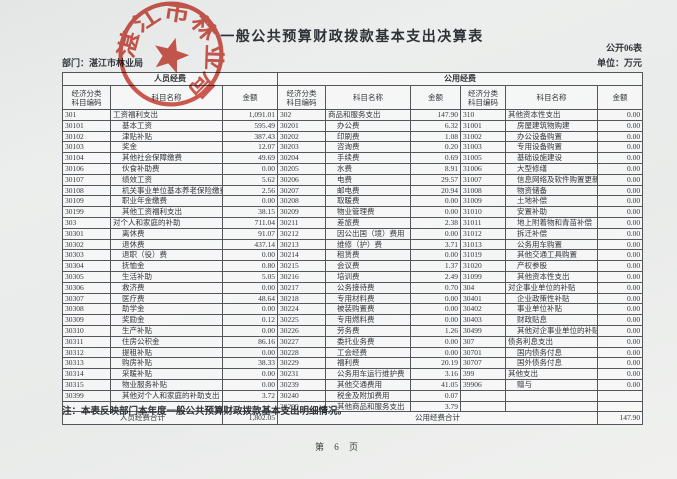 The width and height of the screenshot is (677, 479). I want to click on cell-code: 30310, so click(86, 330).